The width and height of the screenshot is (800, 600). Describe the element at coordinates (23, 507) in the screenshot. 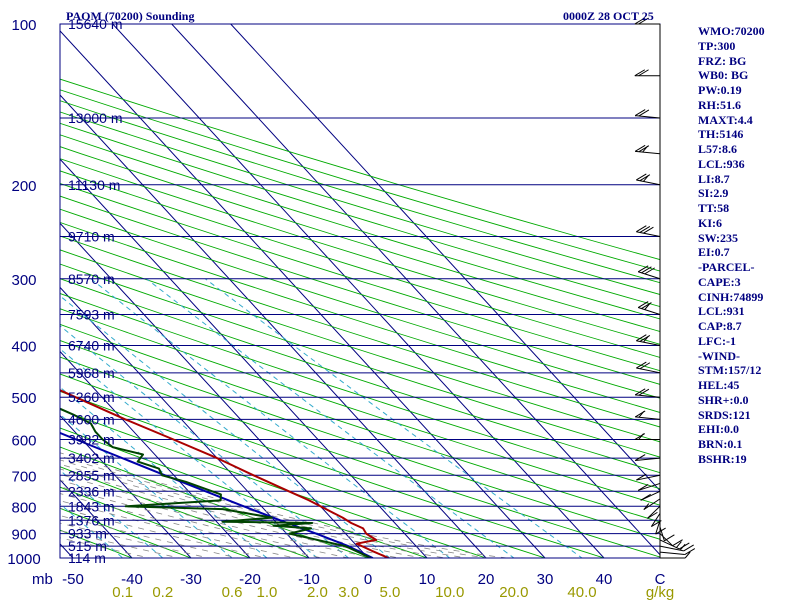

I see `pressure-tick-label: 800` at that location.